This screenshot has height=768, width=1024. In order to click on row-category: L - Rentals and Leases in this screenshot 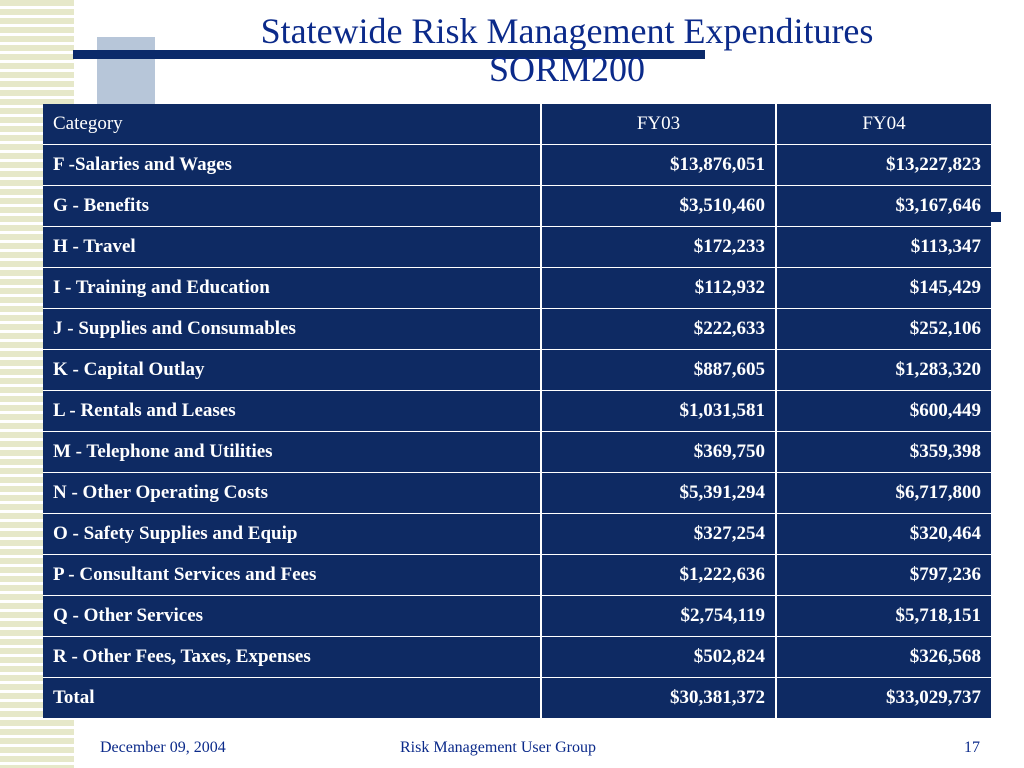, I will do `click(291, 411)`.